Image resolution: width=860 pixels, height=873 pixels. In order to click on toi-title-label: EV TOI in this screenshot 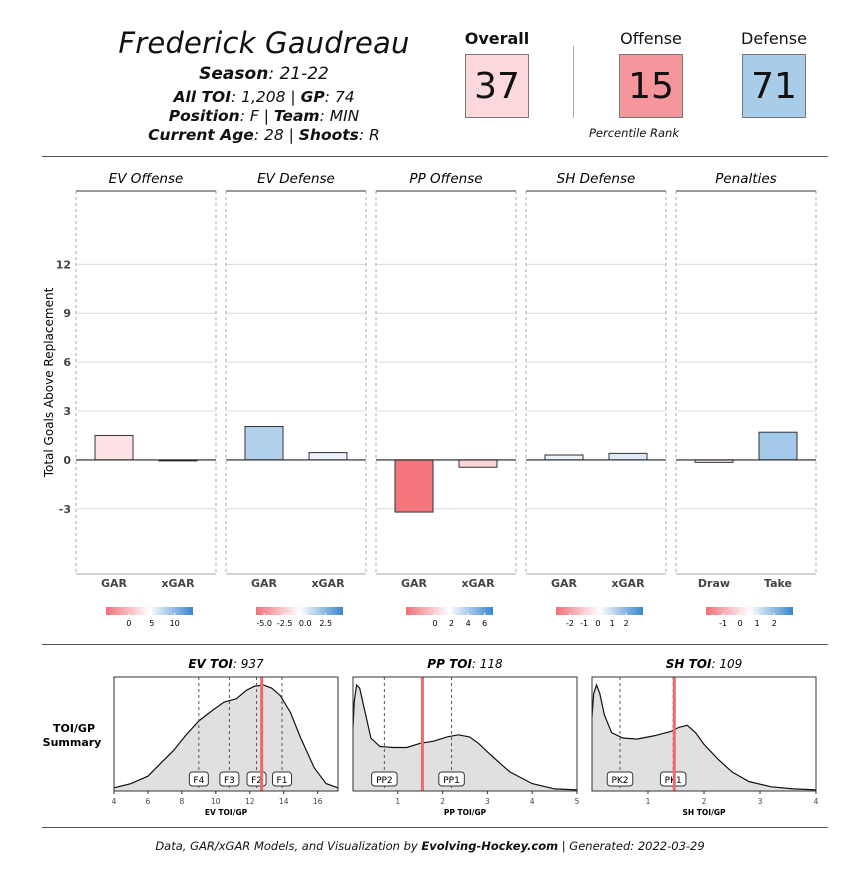, I will do `click(210, 664)`.